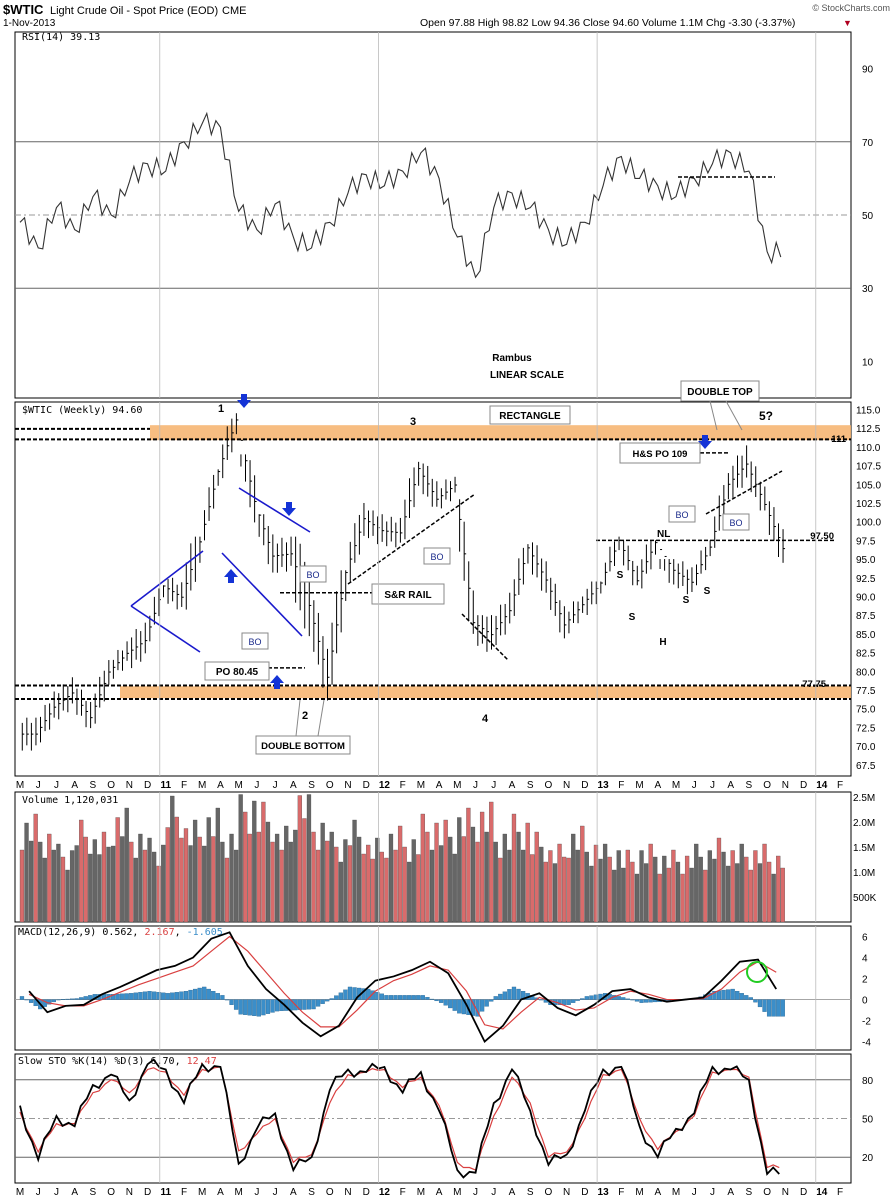  Describe the element at coordinates (81, 1061) in the screenshot. I see `sto-legend-label: Slow STO %K(14) %D(3)` at that location.